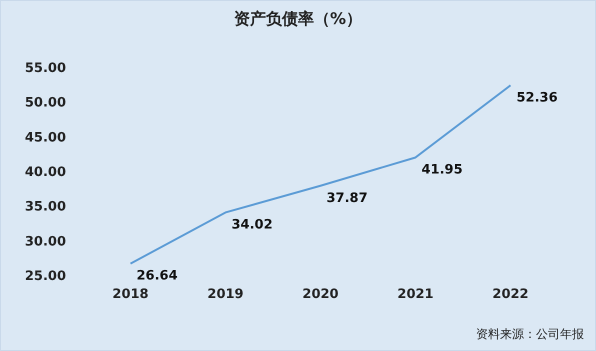 This screenshot has height=351, width=596. Describe the element at coordinates (510, 294) in the screenshot. I see `x-tick-label: 2022` at that location.